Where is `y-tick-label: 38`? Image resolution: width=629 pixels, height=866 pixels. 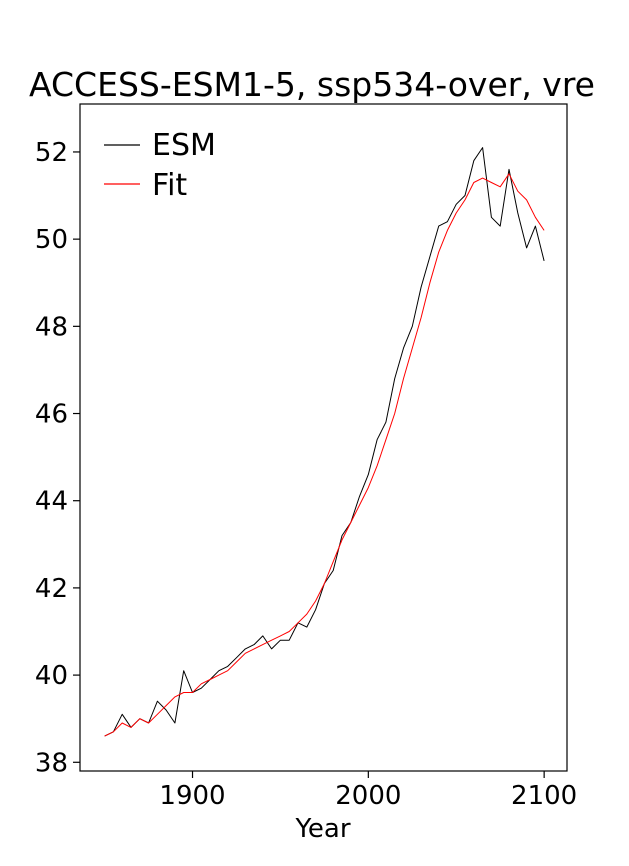 y-tick-label: 38 is located at coordinates (51, 763).